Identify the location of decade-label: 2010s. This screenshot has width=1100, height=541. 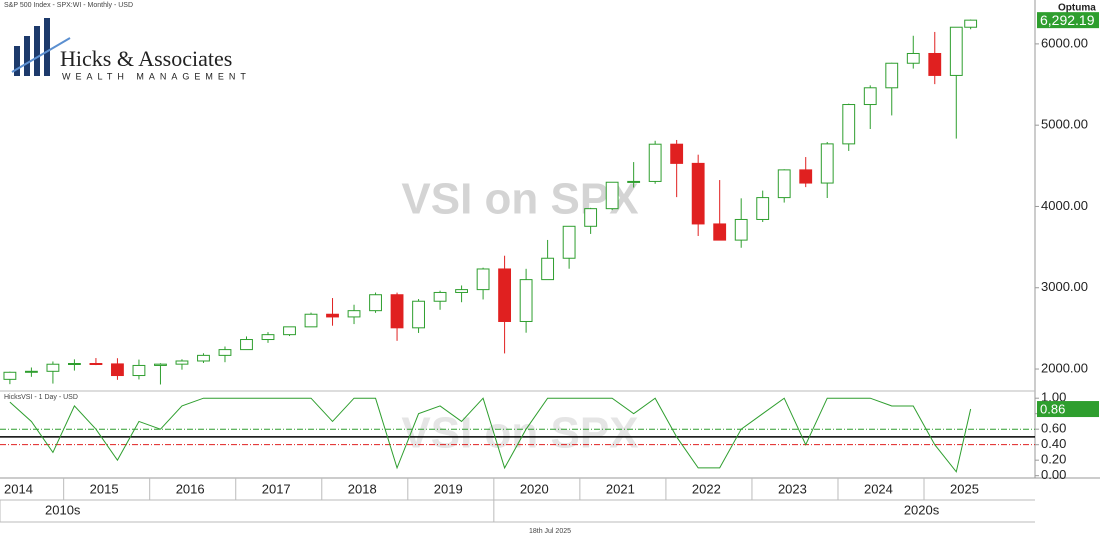
(63, 509).